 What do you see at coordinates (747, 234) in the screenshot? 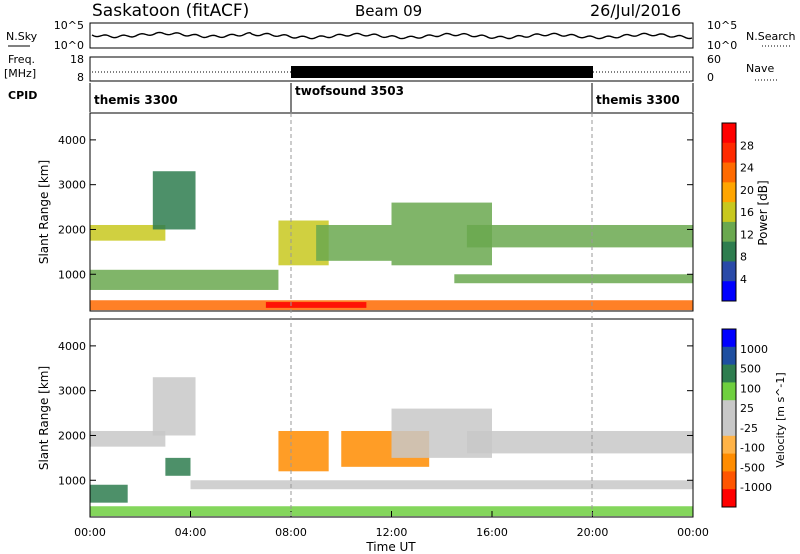
I see `power-colorbar-tick-2: 12` at bounding box center [747, 234].